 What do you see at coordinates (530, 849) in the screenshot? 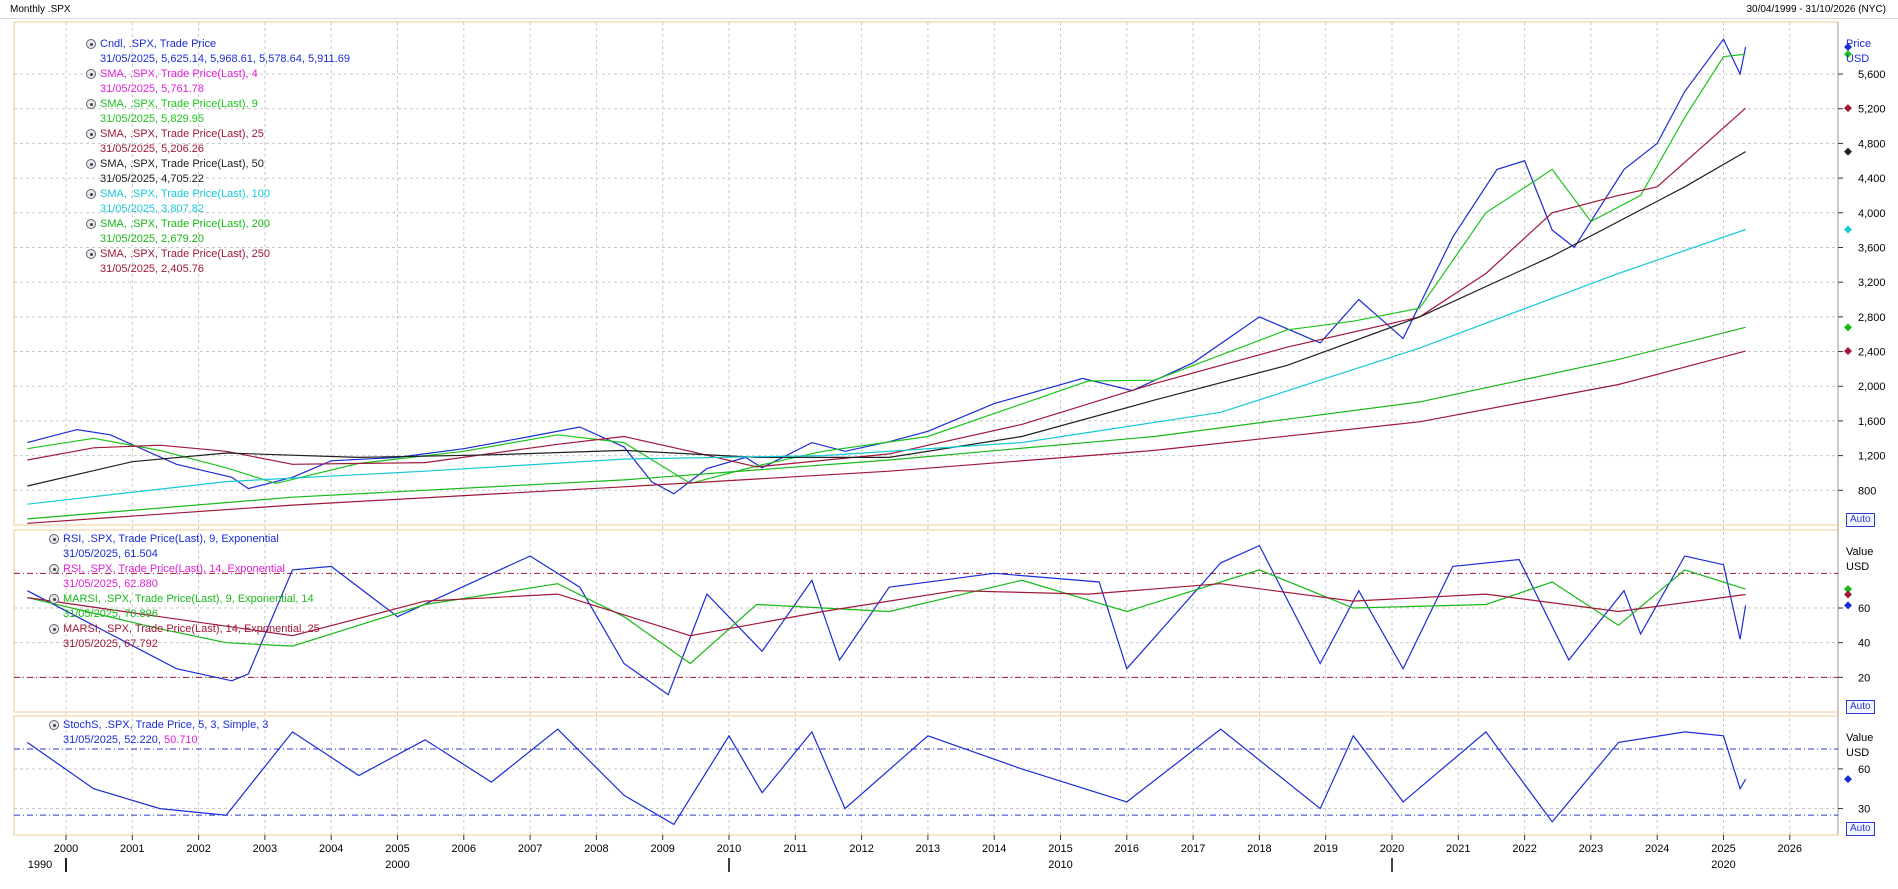
I see `year-tick-label: 2007` at bounding box center [530, 849].